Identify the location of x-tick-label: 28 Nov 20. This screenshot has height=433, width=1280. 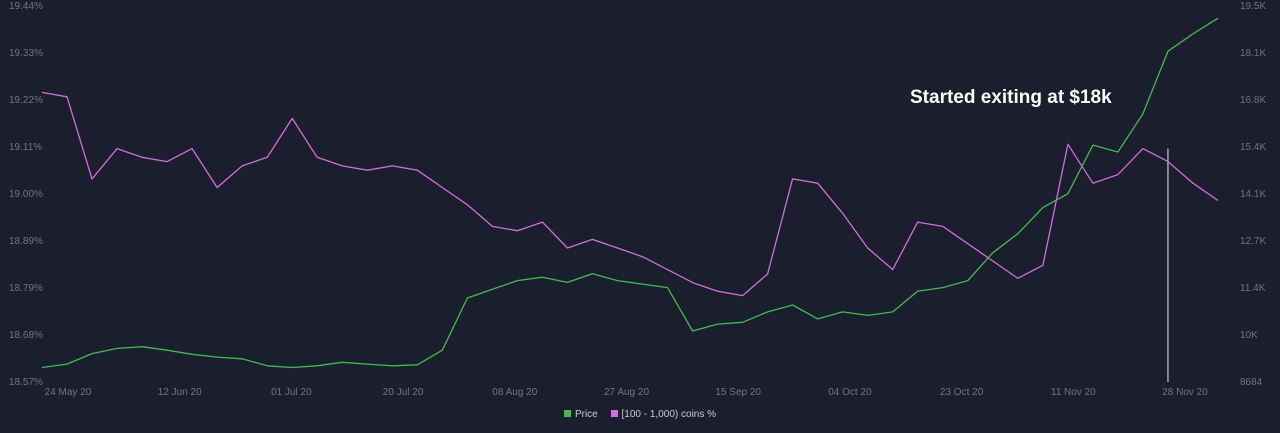
(1185, 392).